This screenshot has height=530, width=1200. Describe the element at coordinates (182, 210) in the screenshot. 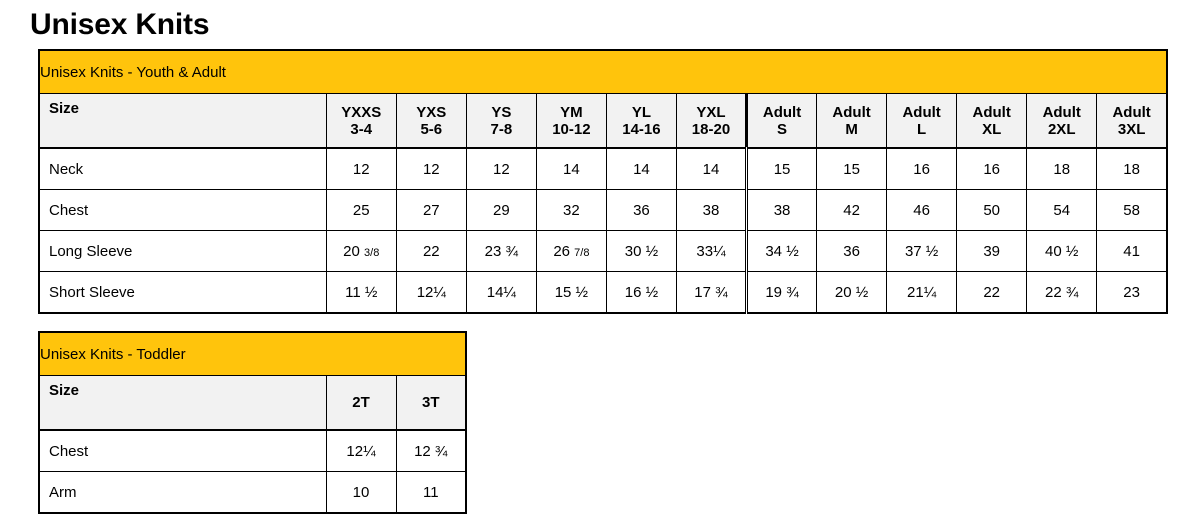

I see `row-label-chest: Chest` at that location.